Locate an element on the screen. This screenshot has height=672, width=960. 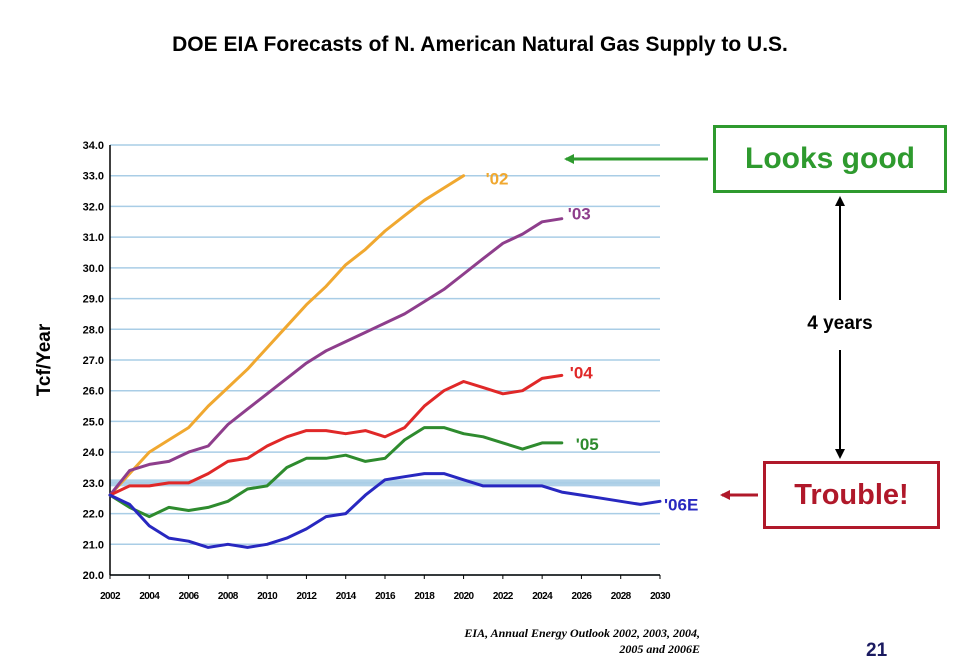
series-label-3: '05 is located at coordinates (587, 444).